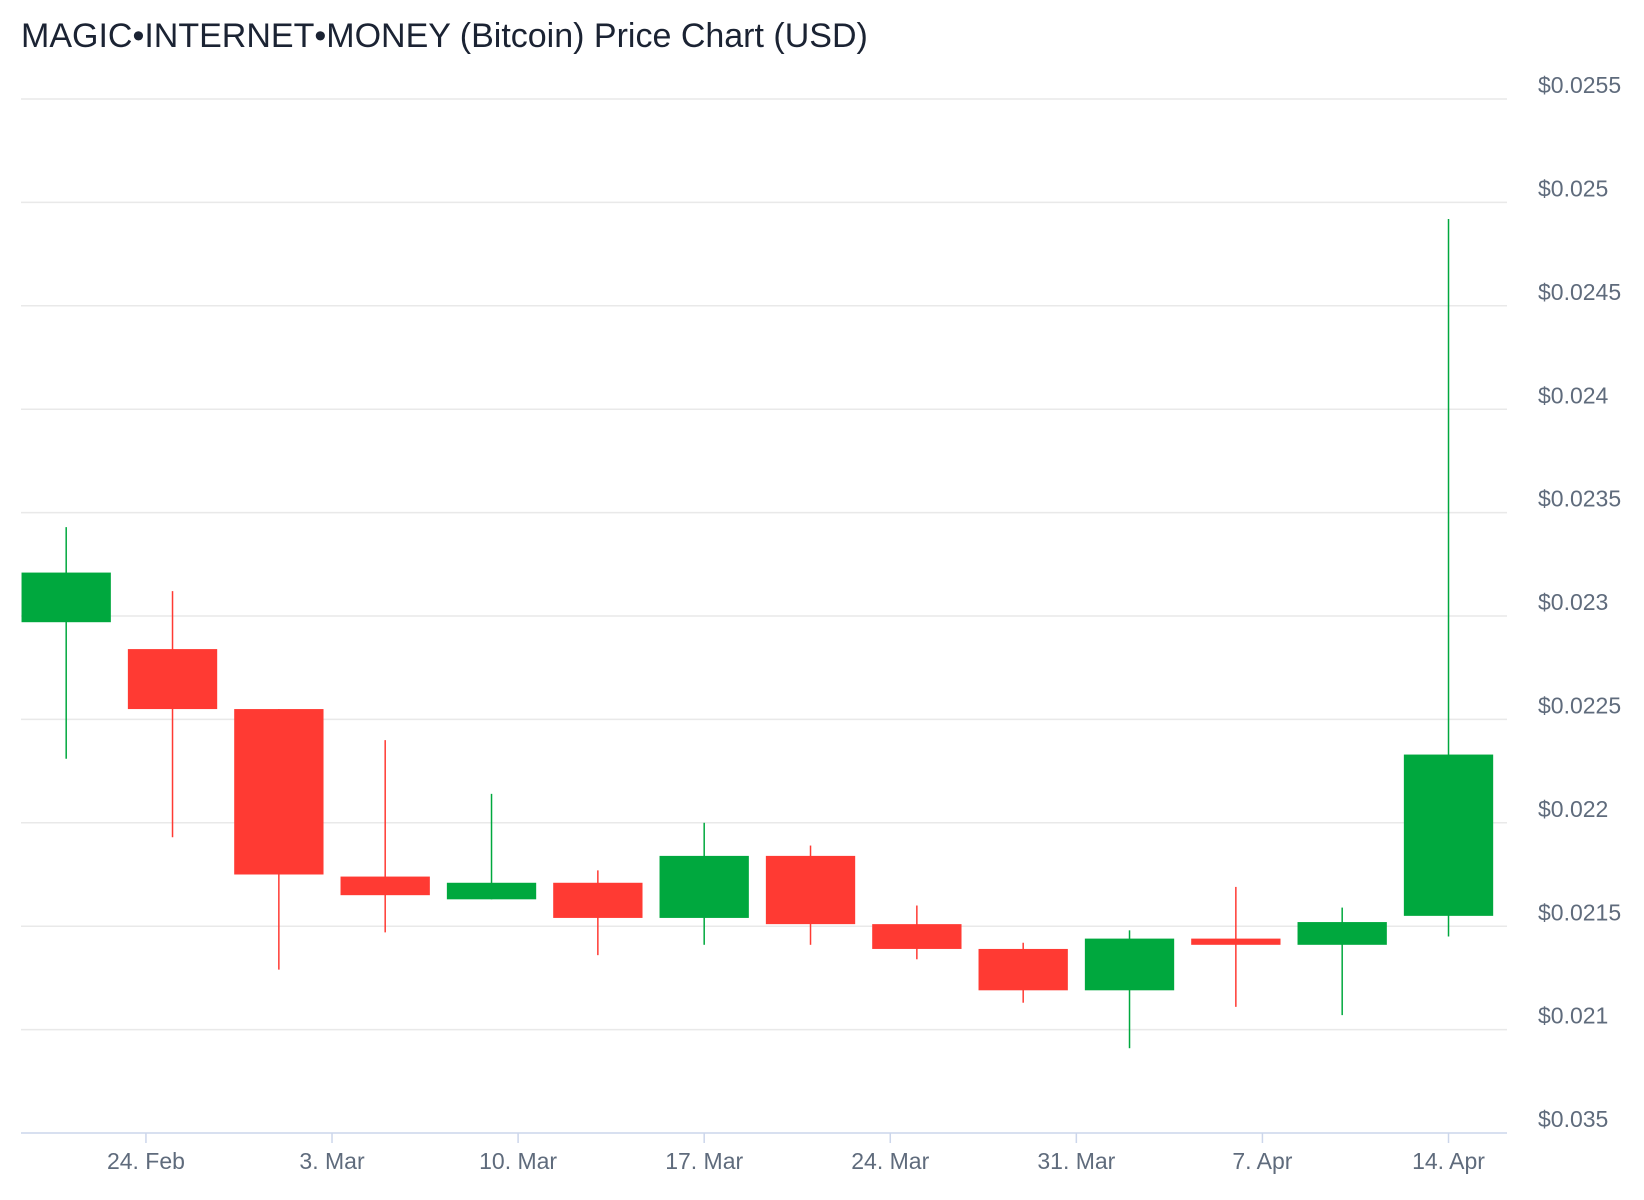 This screenshot has height=1200, width=1644. Describe the element at coordinates (1573, 1119) in the screenshot. I see `y-tick-label: $0.035` at that location.